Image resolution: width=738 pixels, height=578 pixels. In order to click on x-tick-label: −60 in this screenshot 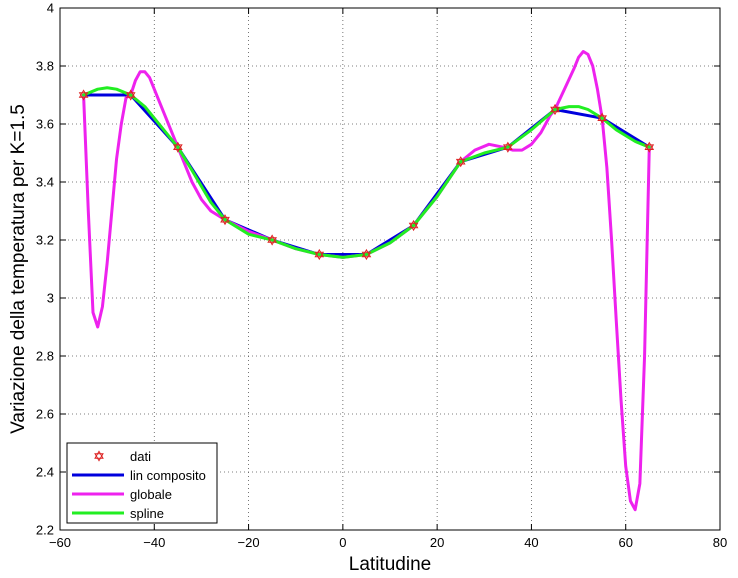, I will do `click(60, 542)`.